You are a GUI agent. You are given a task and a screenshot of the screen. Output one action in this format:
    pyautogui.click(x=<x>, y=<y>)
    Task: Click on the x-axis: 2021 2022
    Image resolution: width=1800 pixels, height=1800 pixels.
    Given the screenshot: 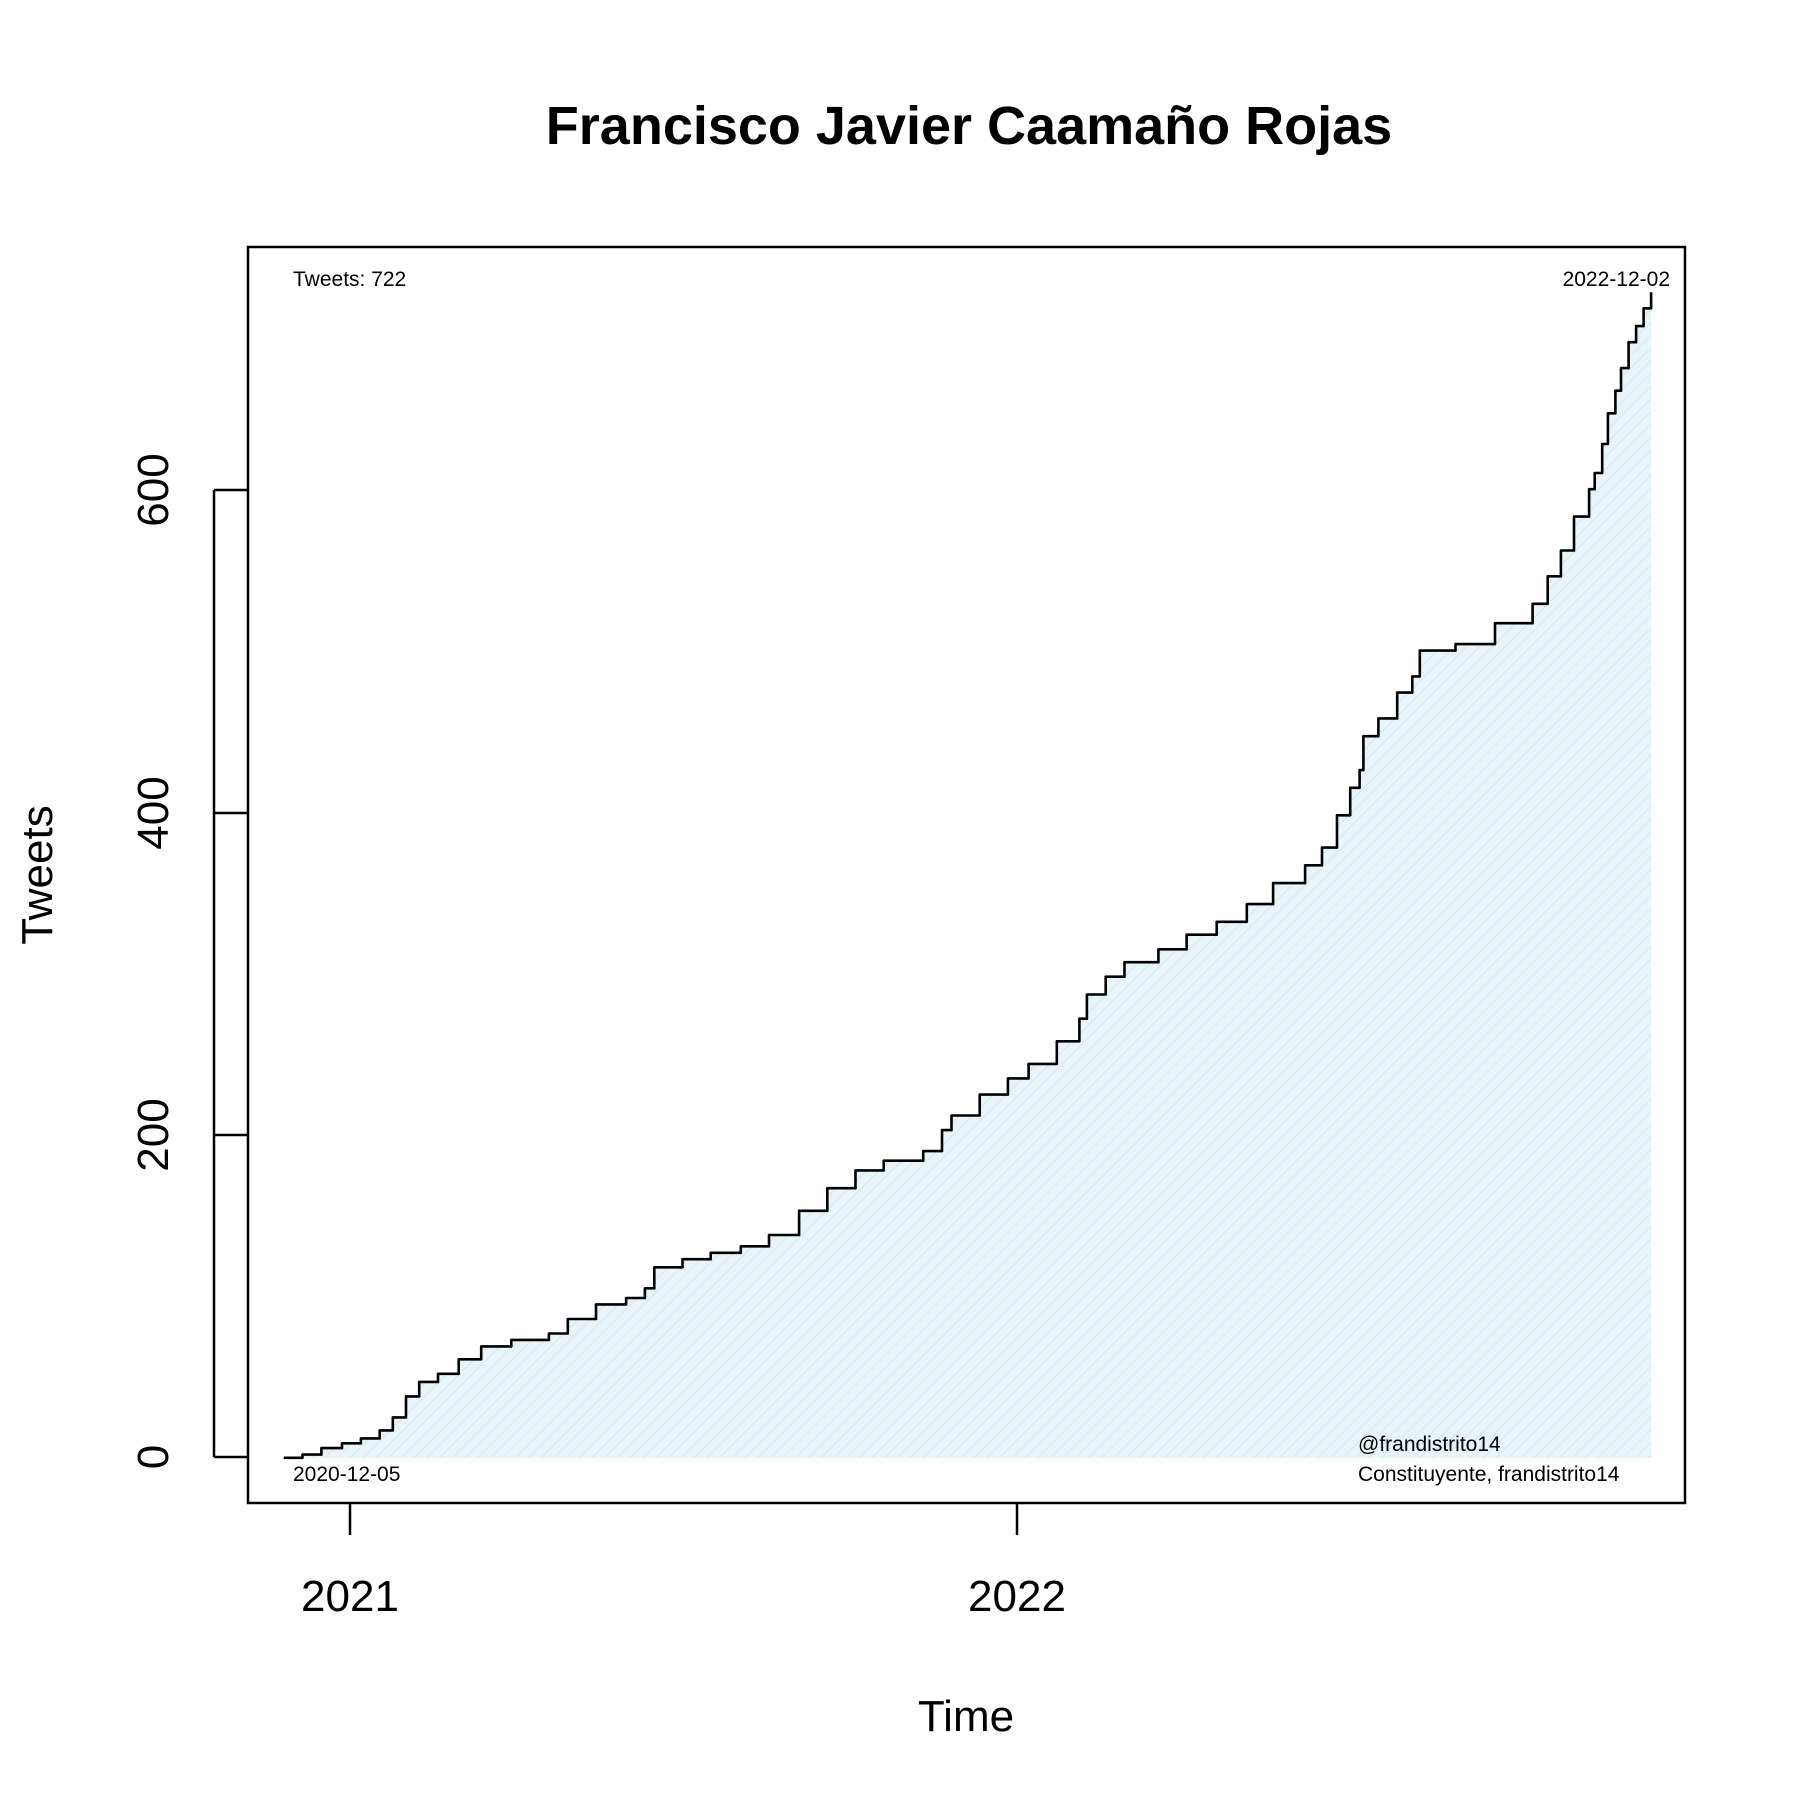 What is the action you would take?
    pyautogui.click(x=683, y=1562)
    